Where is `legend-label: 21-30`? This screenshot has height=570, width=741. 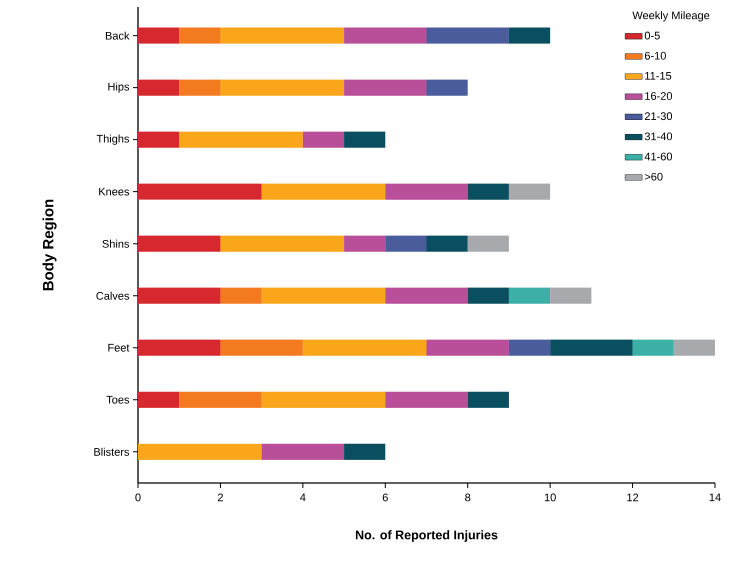 legend-label: 21-30 is located at coordinates (658, 116).